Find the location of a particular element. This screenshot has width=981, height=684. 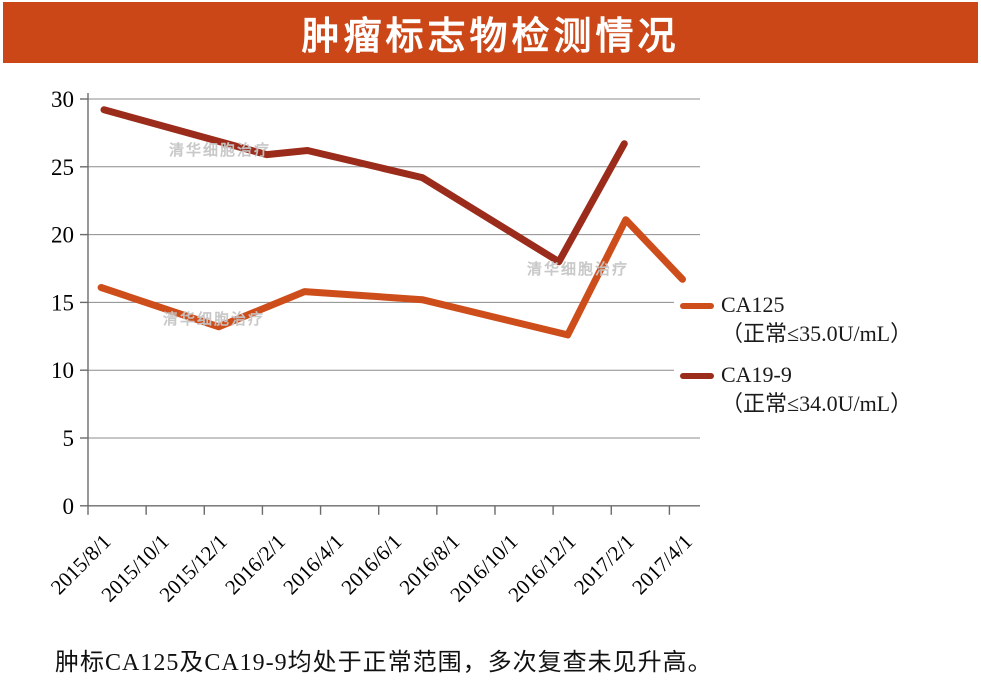

x-tick-label: 2017/2/1 is located at coordinates (604, 564).